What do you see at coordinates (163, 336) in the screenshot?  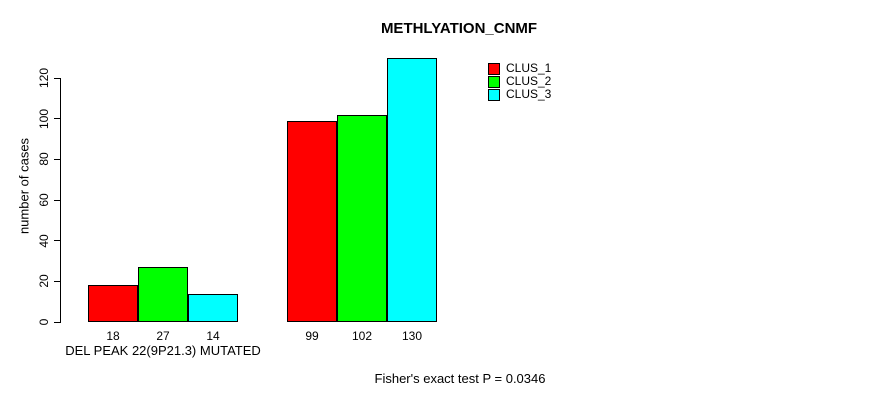 I see `bar-value-label-clus_2-group1: 27` at bounding box center [163, 336].